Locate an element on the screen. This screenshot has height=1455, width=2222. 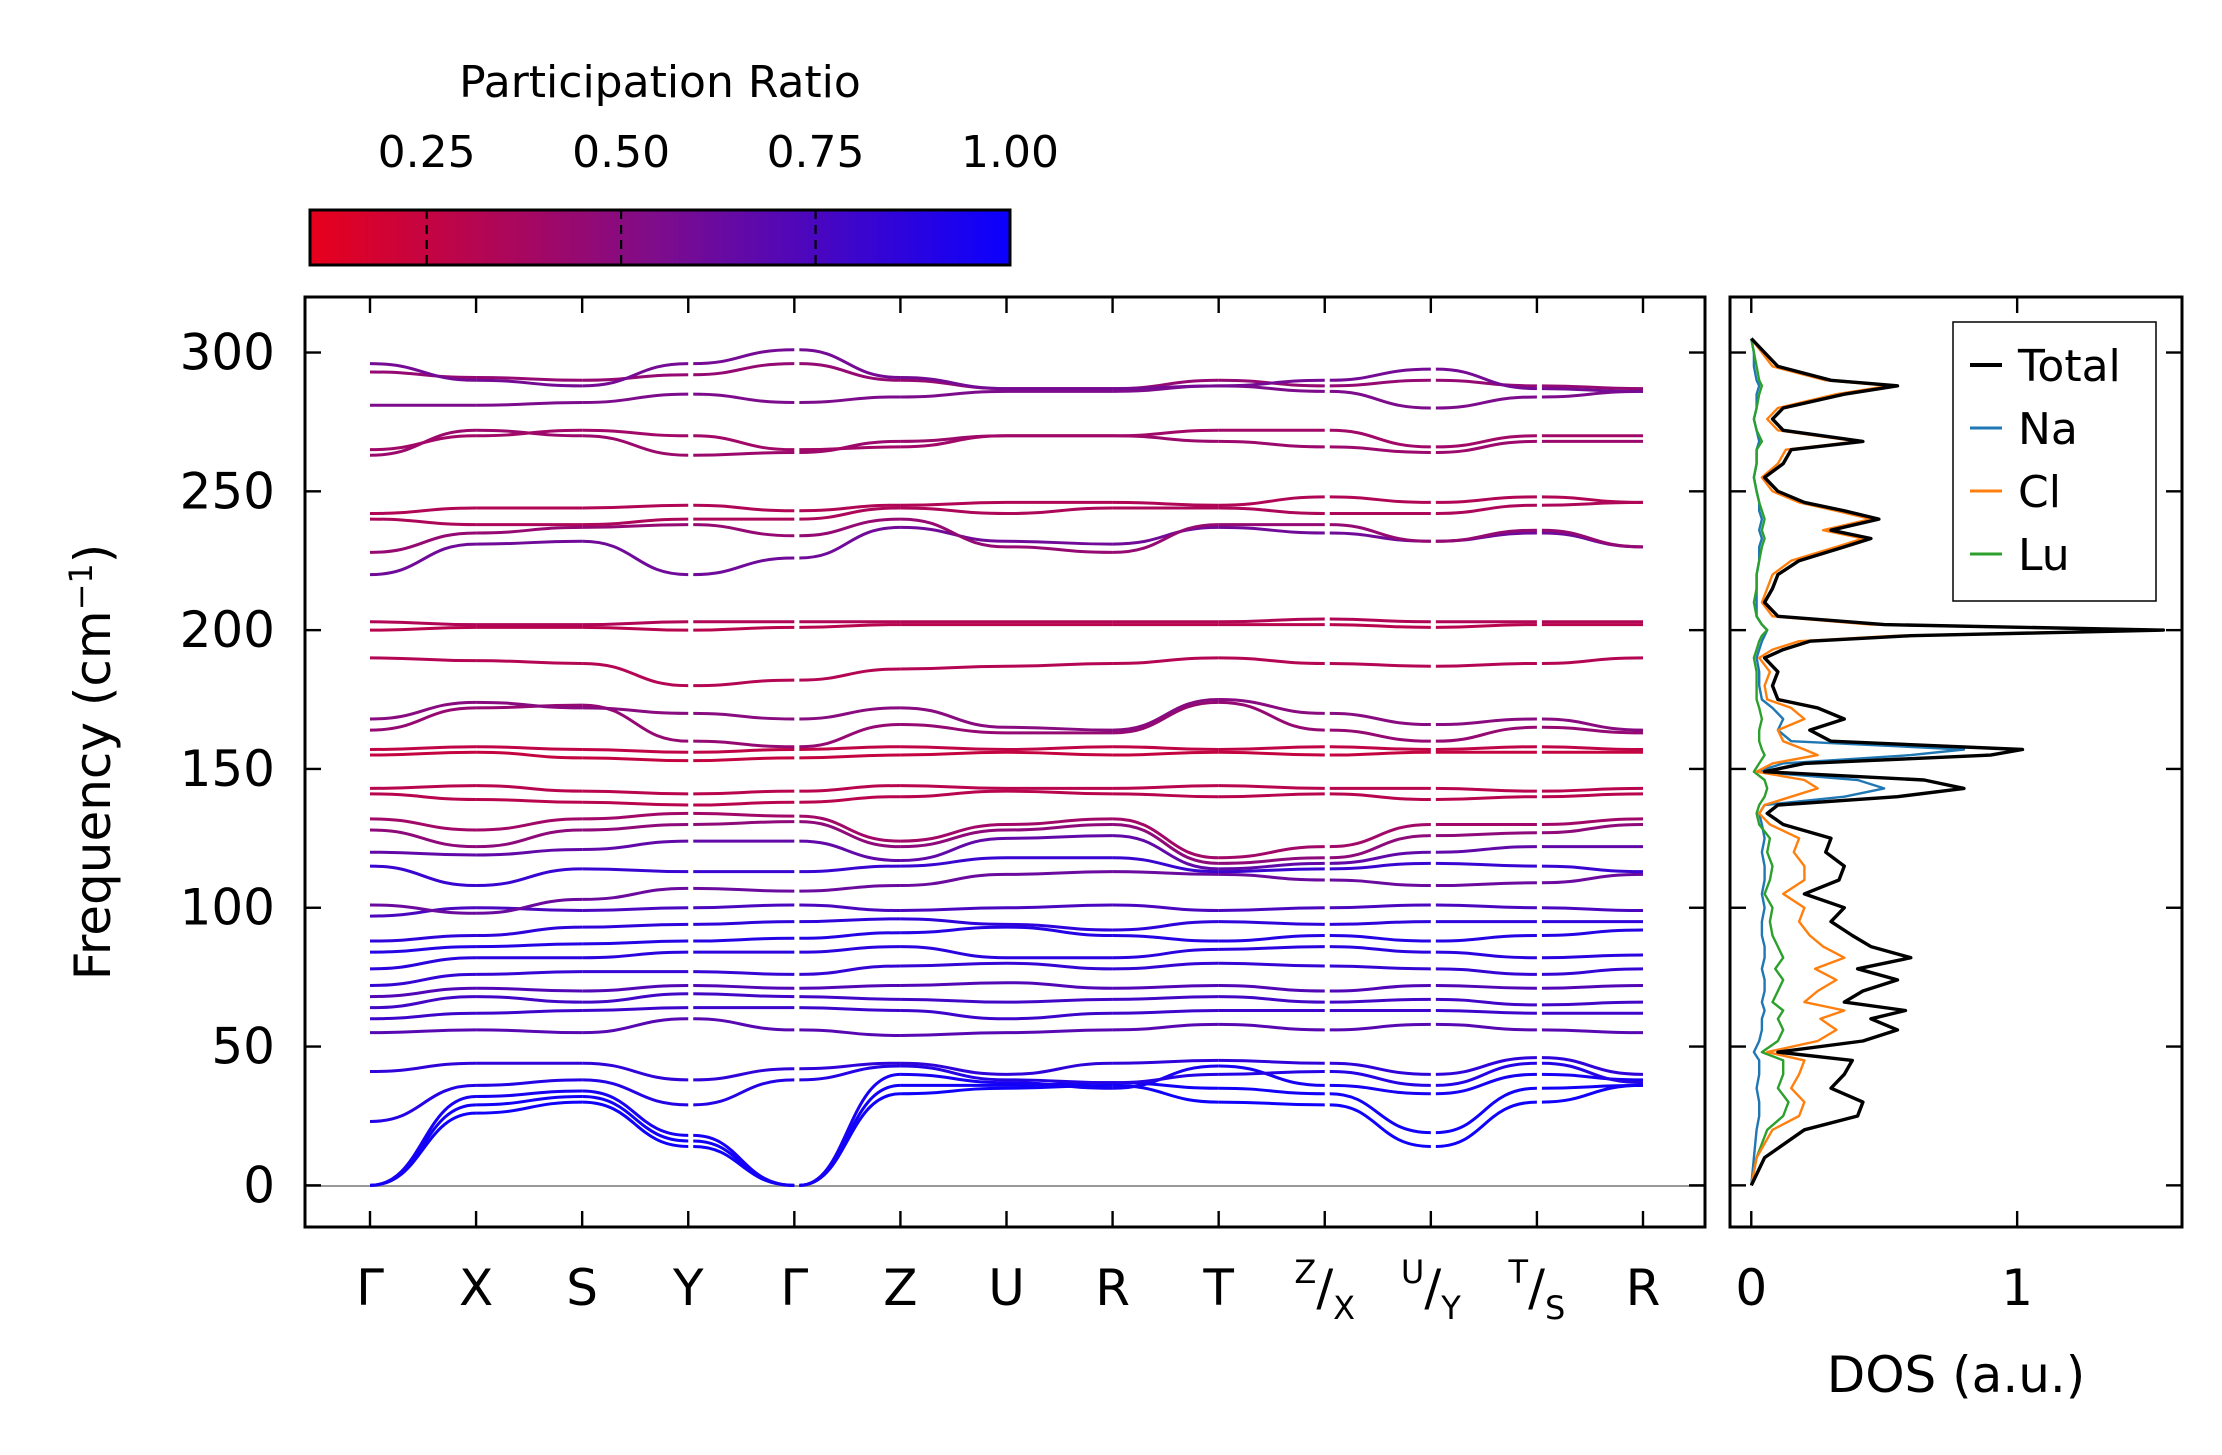
y-tick-label: 300 is located at coordinates (227, 353).